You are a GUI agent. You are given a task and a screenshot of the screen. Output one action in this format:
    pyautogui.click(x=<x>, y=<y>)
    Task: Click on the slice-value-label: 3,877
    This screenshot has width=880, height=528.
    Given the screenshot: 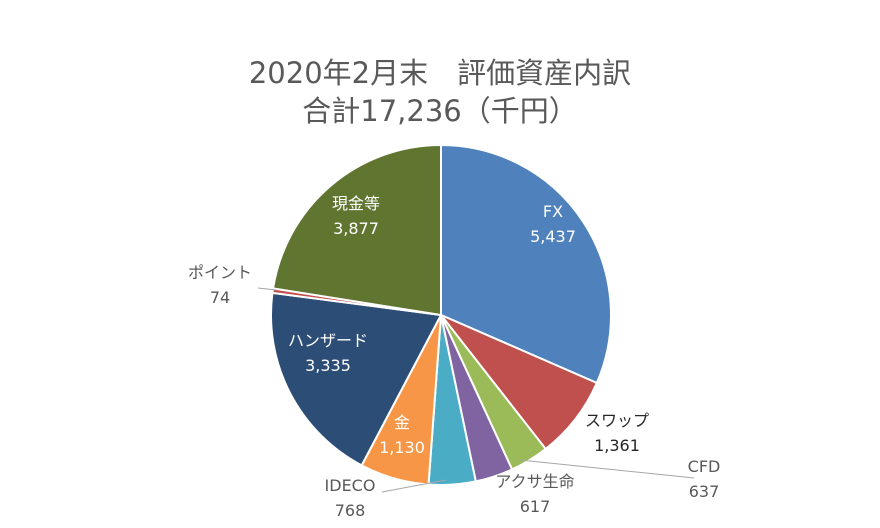 What is the action you would take?
    pyautogui.click(x=356, y=228)
    